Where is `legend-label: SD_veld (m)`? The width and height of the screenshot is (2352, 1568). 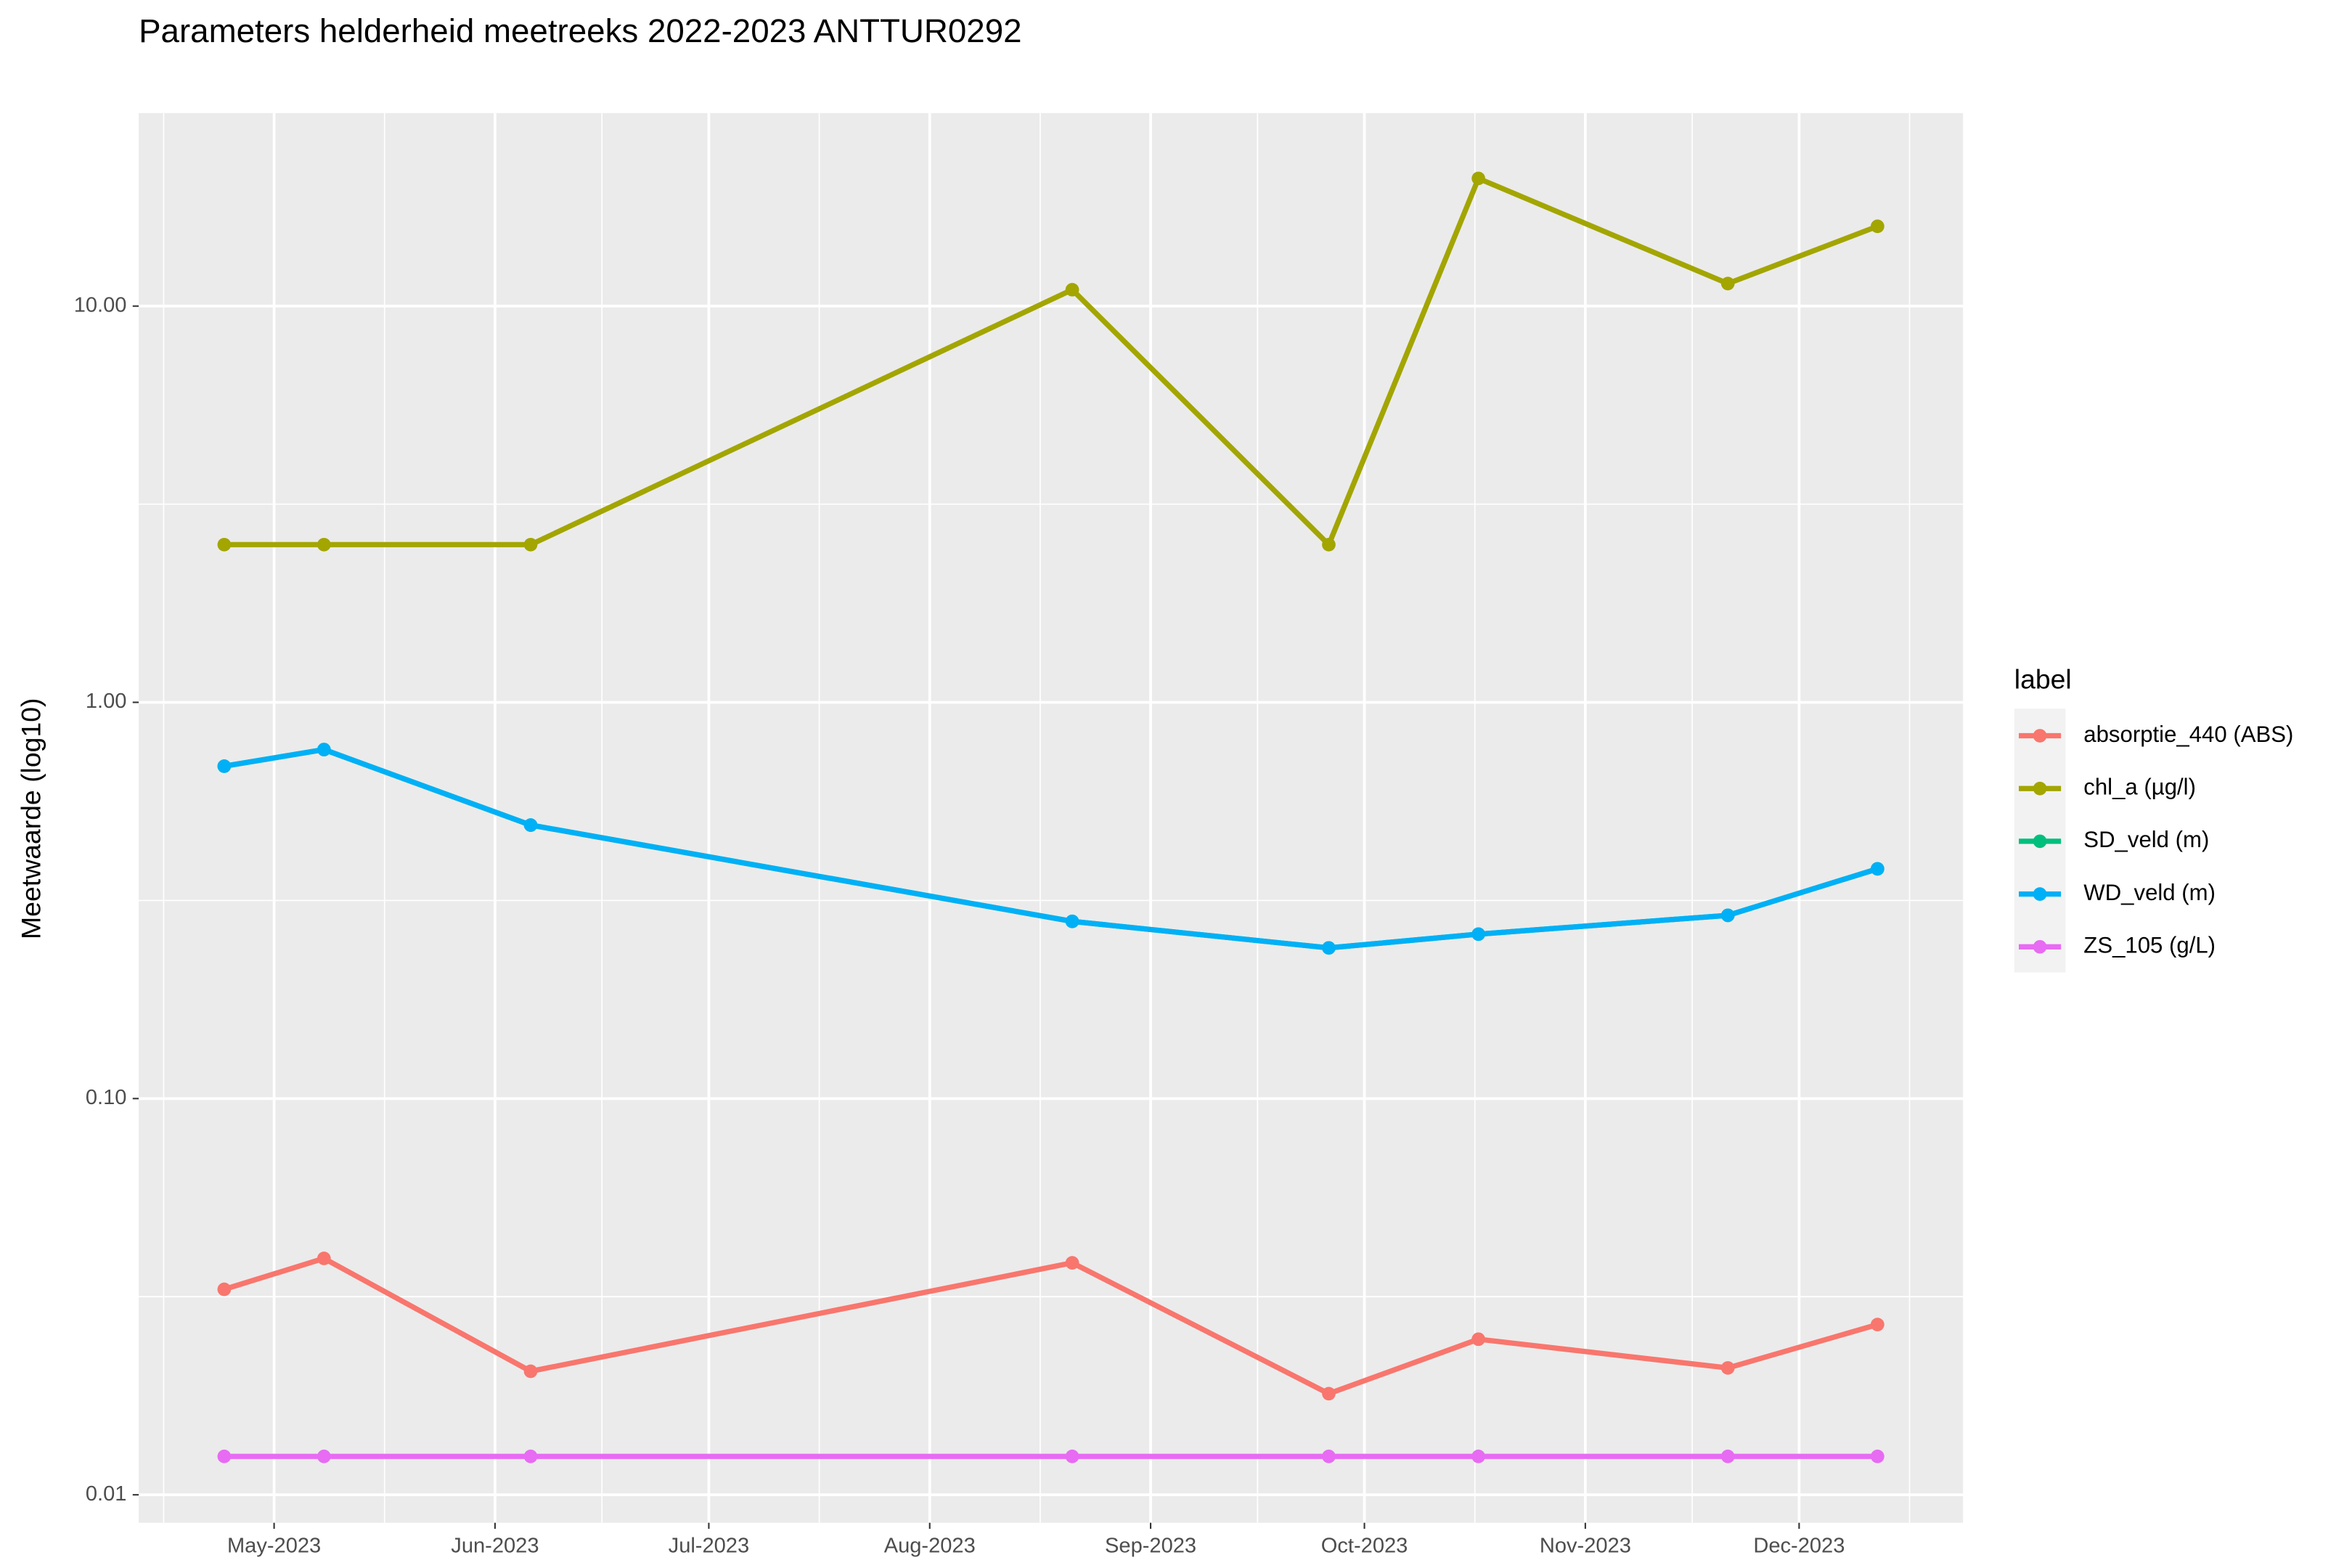
legend-label: SD_veld (m) is located at coordinates (2146, 840).